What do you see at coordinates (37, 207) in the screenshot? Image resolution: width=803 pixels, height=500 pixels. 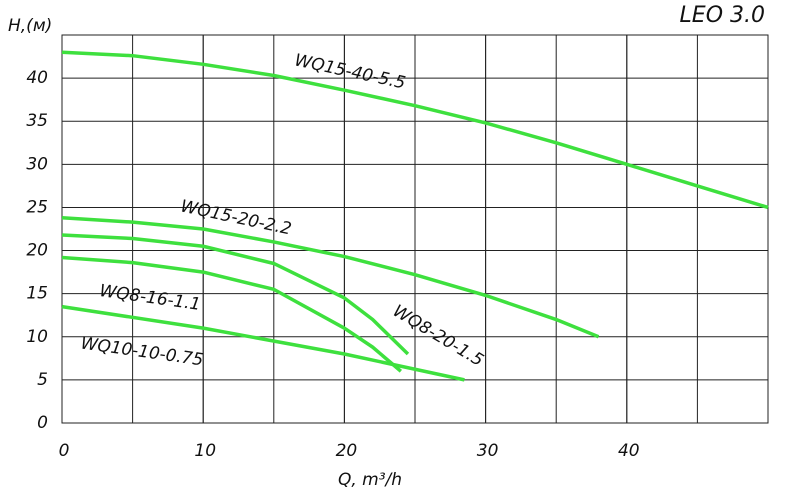 I see `y-tick-label: 25` at bounding box center [37, 207].